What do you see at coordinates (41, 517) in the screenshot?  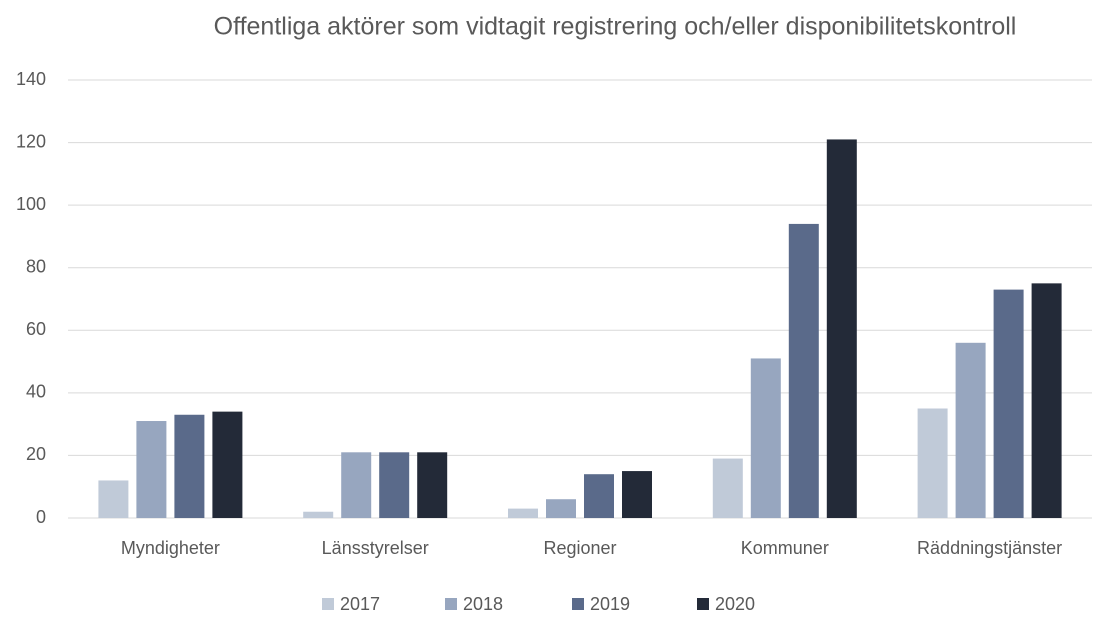 I see `y-tick-label: 0` at bounding box center [41, 517].